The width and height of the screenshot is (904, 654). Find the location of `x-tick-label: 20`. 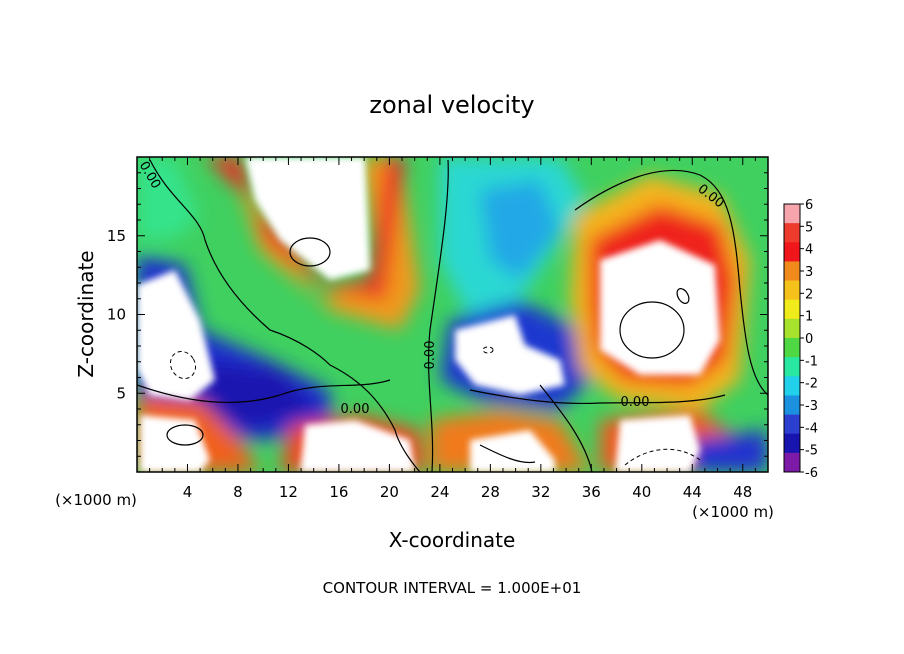

x-tick-label: 20 is located at coordinates (389, 492).